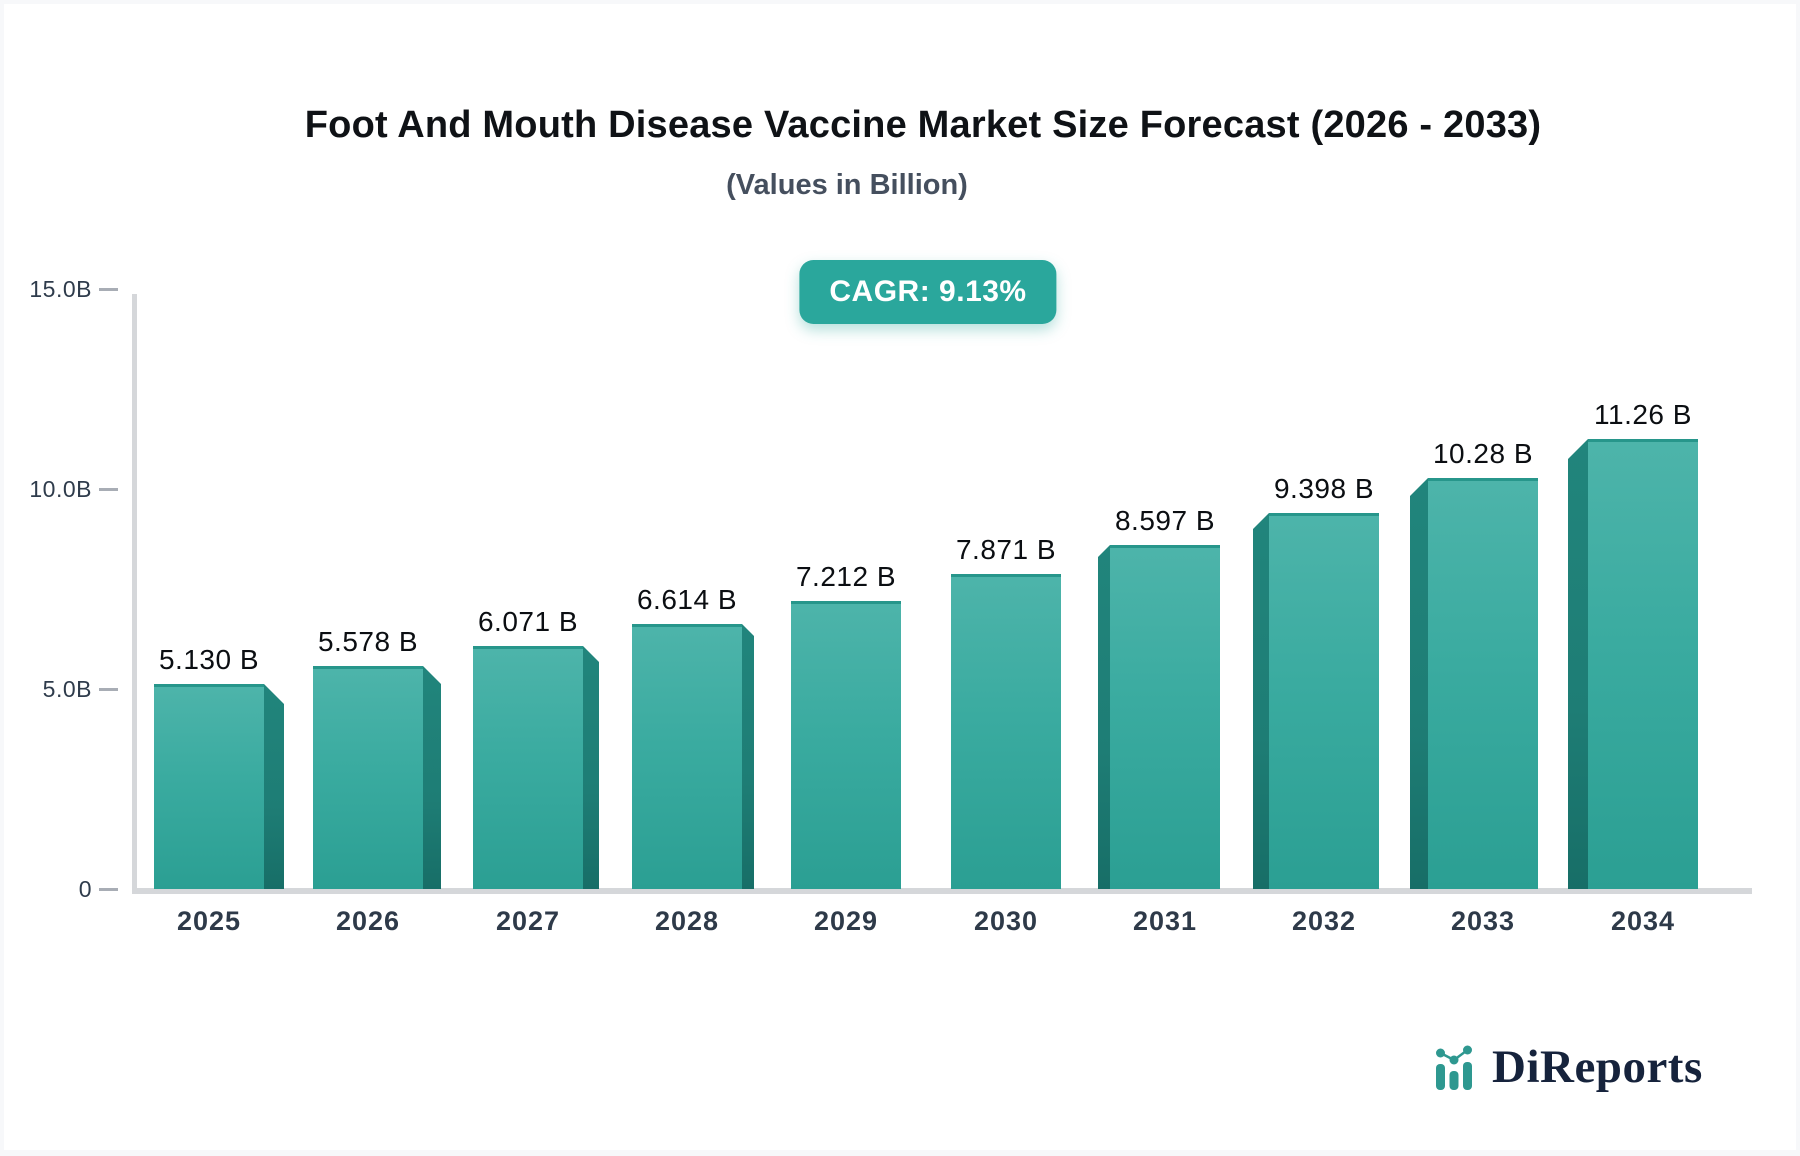 This screenshot has width=1800, height=1156. What do you see at coordinates (1578, 664) in the screenshot?
I see `bar-3d-side-2034` at bounding box center [1578, 664].